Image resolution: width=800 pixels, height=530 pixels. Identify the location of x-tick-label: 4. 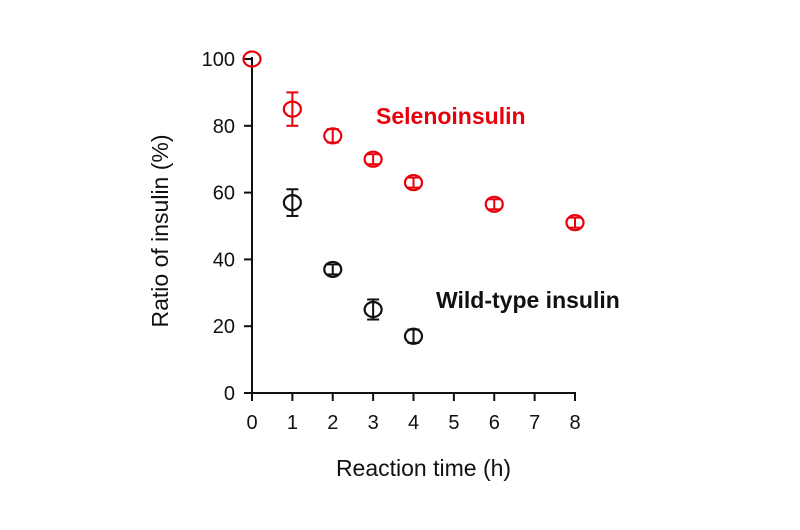
(413, 423).